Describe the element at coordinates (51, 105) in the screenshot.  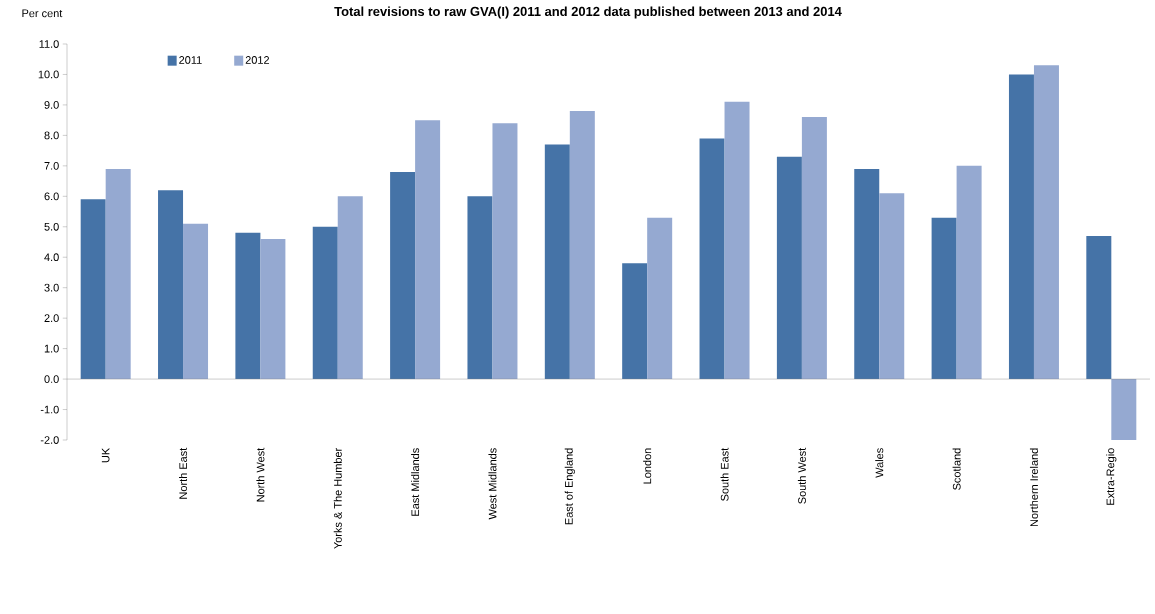
I see `y-tick-label: 9.0` at that location.